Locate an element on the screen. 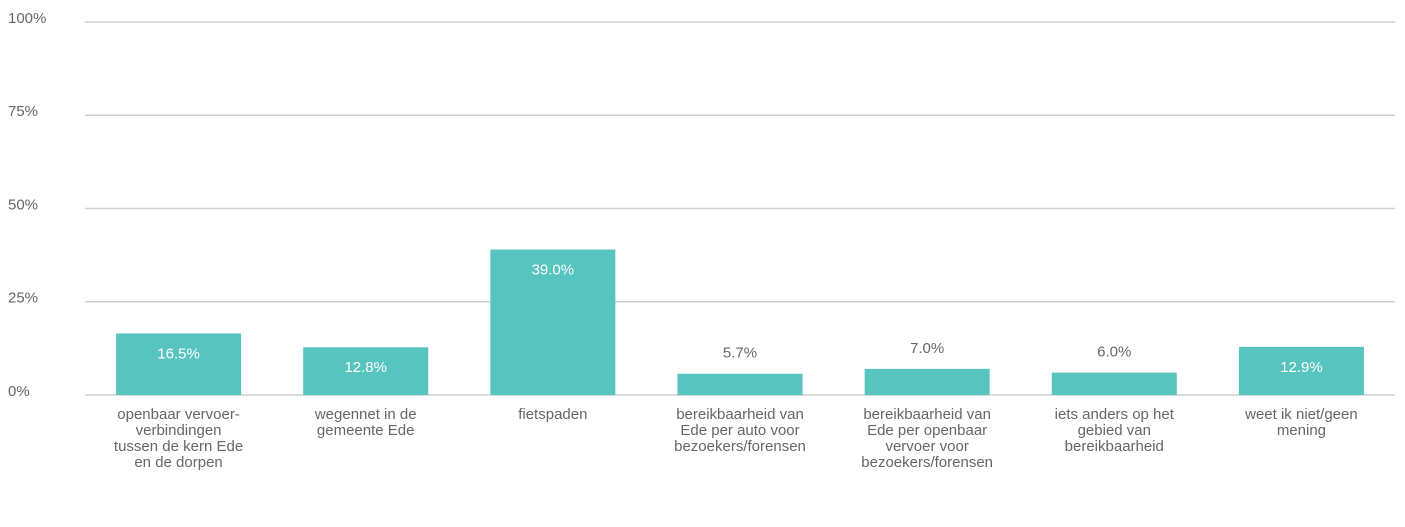  x-tick-label: fietspaden is located at coordinates (553, 414).